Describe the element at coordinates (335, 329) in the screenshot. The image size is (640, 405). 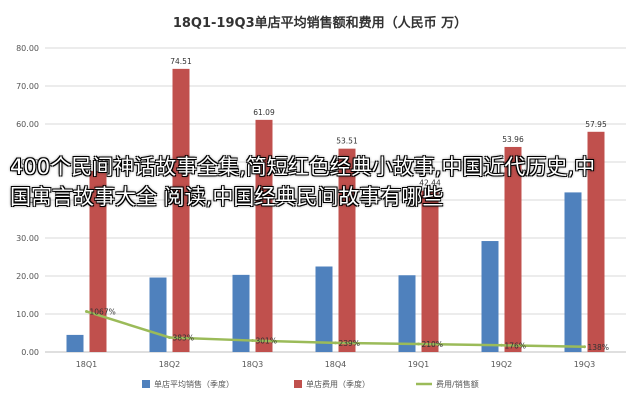
I see `ratio-line` at that location.